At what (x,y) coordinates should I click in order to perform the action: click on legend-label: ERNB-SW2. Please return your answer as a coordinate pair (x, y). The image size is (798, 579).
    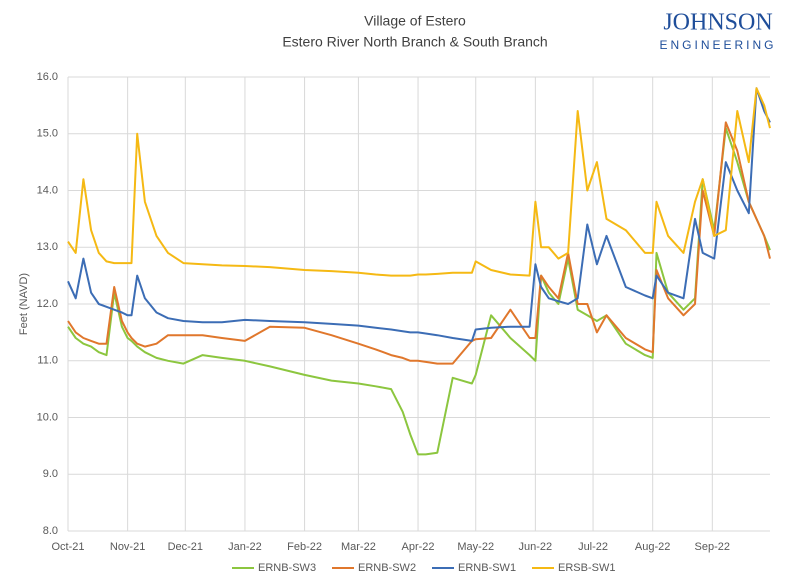
    Looking at the image, I should click on (387, 568).